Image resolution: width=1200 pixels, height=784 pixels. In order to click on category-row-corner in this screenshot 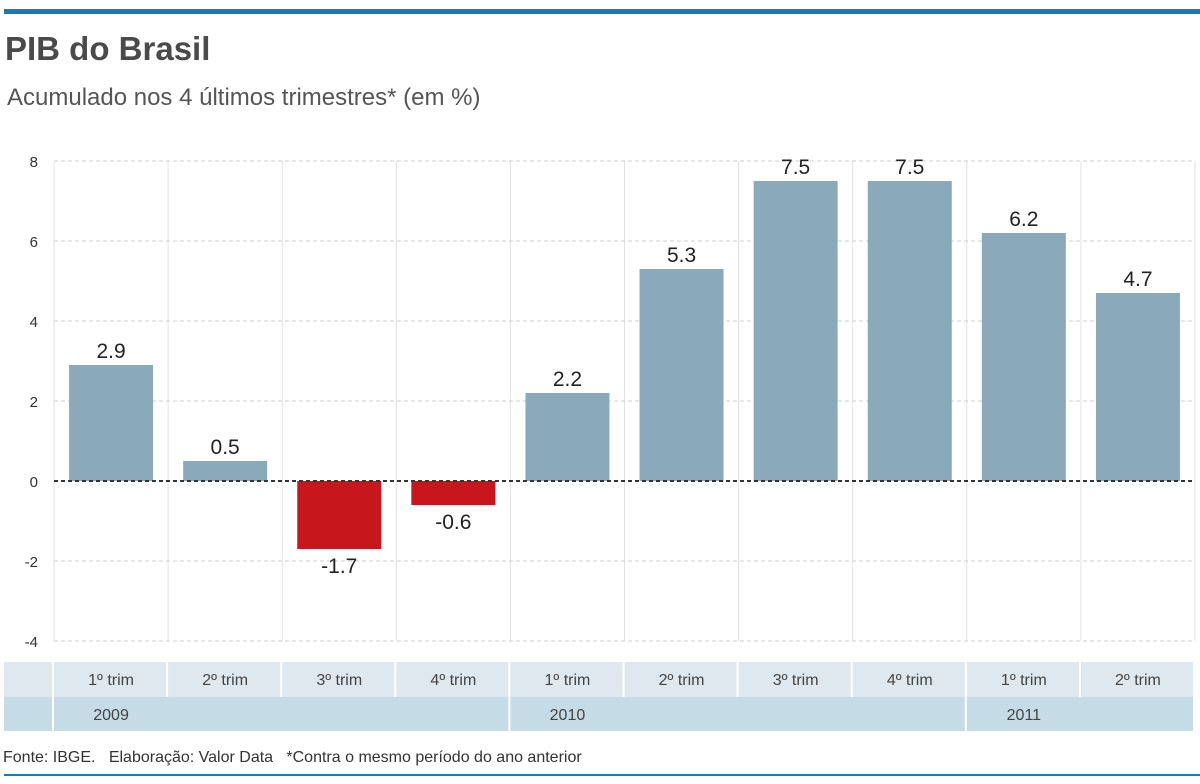, I will do `click(28, 679)`.